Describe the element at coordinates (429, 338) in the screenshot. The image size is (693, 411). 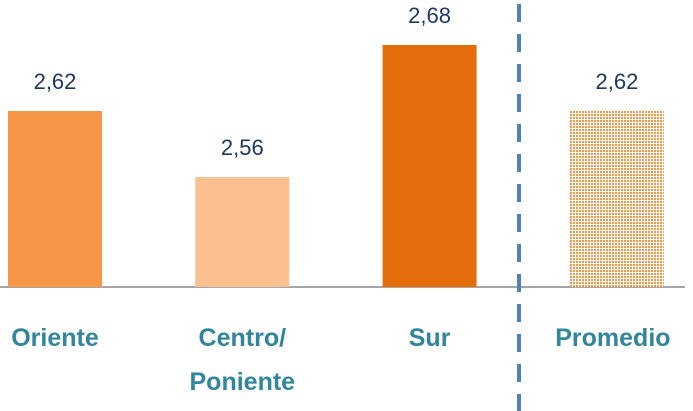
I see `category-label: Sur` at that location.